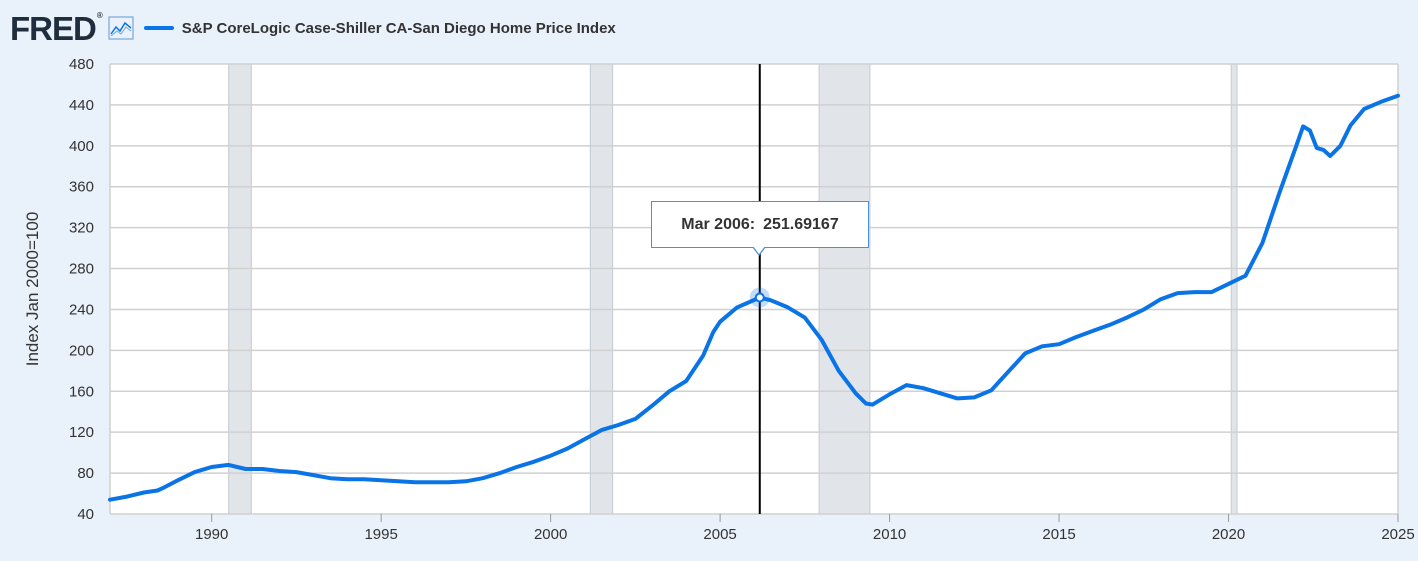  I want to click on x-tick-label: 2010, so click(889, 534).